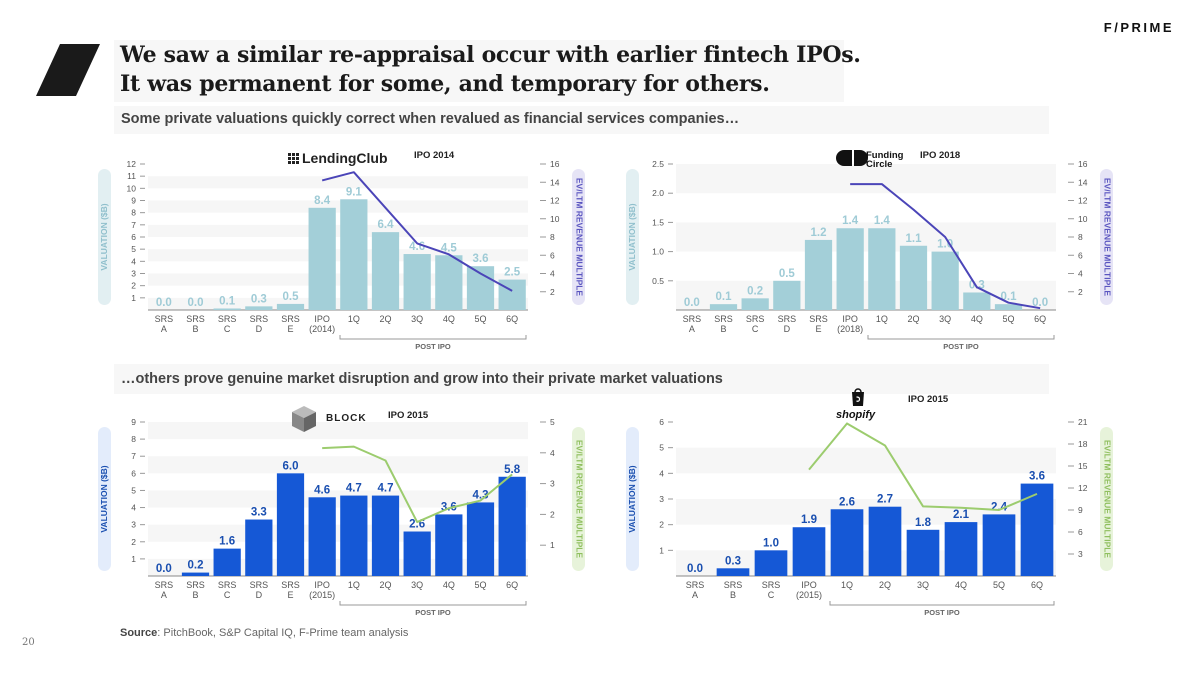  What do you see at coordinates (512, 585) in the screenshot?
I see `x-tick-label: 6Q` at bounding box center [512, 585].